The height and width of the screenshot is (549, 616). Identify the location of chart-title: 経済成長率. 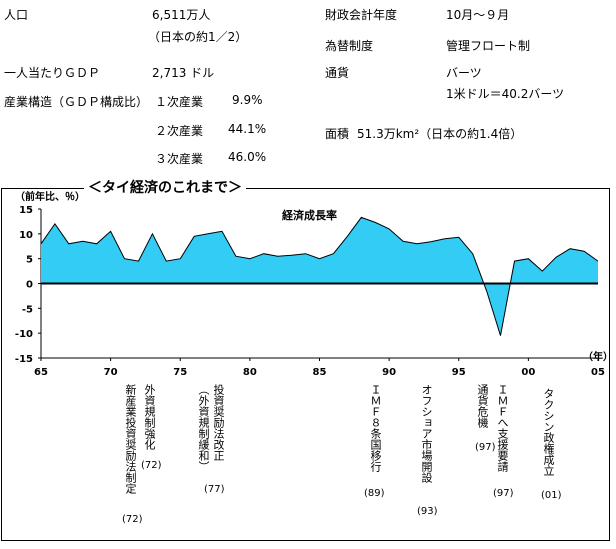
(309, 215).